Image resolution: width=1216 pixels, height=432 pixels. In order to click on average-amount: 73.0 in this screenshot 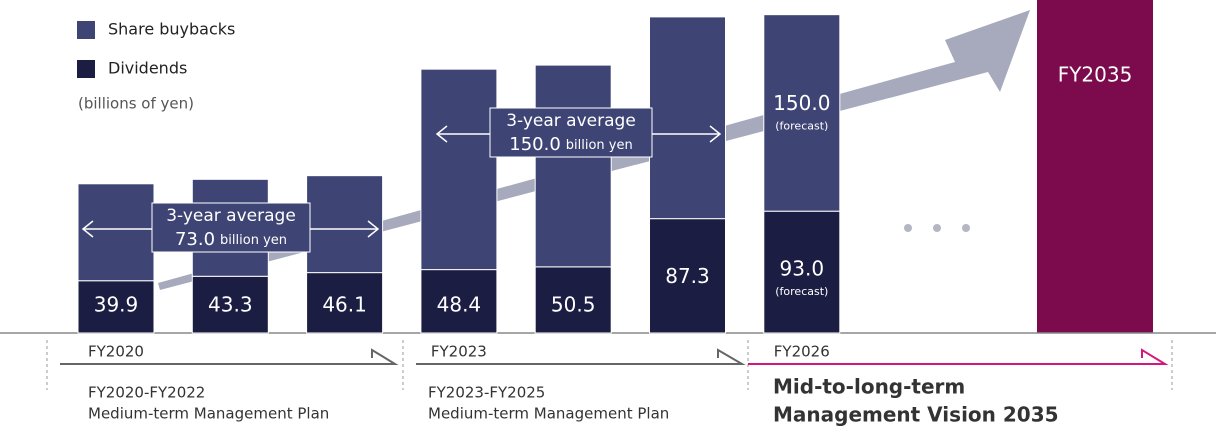, I will do `click(195, 239)`.